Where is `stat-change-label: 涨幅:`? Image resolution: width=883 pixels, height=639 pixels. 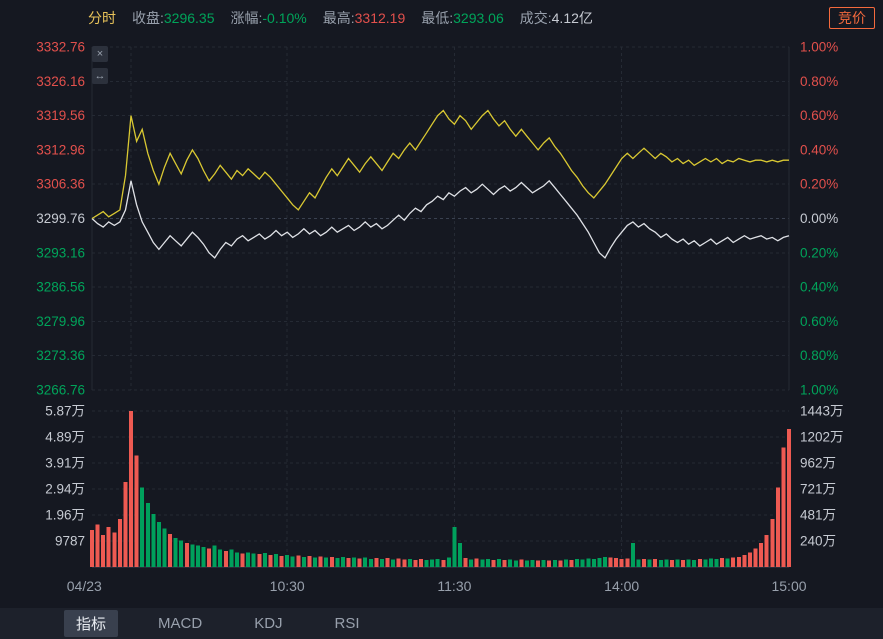
stat-change-label: 涨幅: is located at coordinates (246, 18).